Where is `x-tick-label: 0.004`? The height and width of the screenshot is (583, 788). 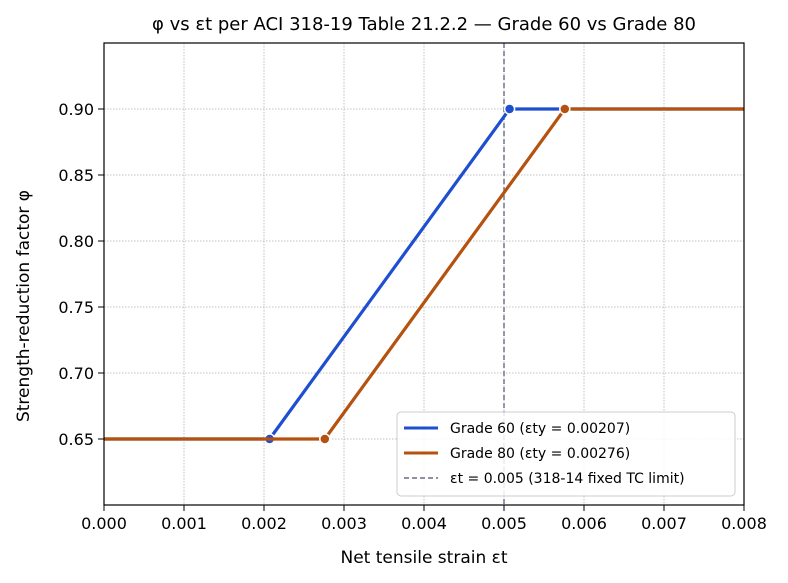
x-tick-label: 0.004 is located at coordinates (424, 523).